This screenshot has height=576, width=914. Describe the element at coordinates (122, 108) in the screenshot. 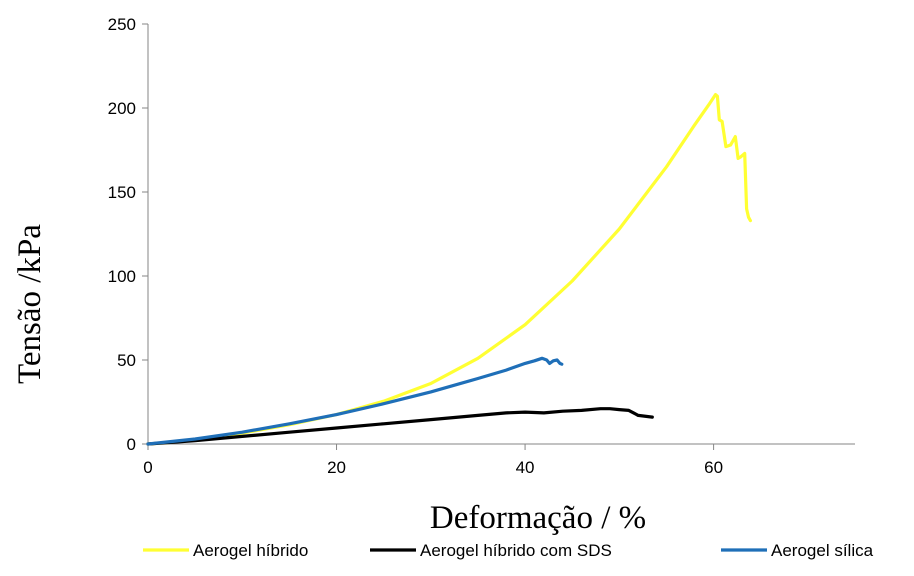

I see `y-tick-label: 200` at that location.